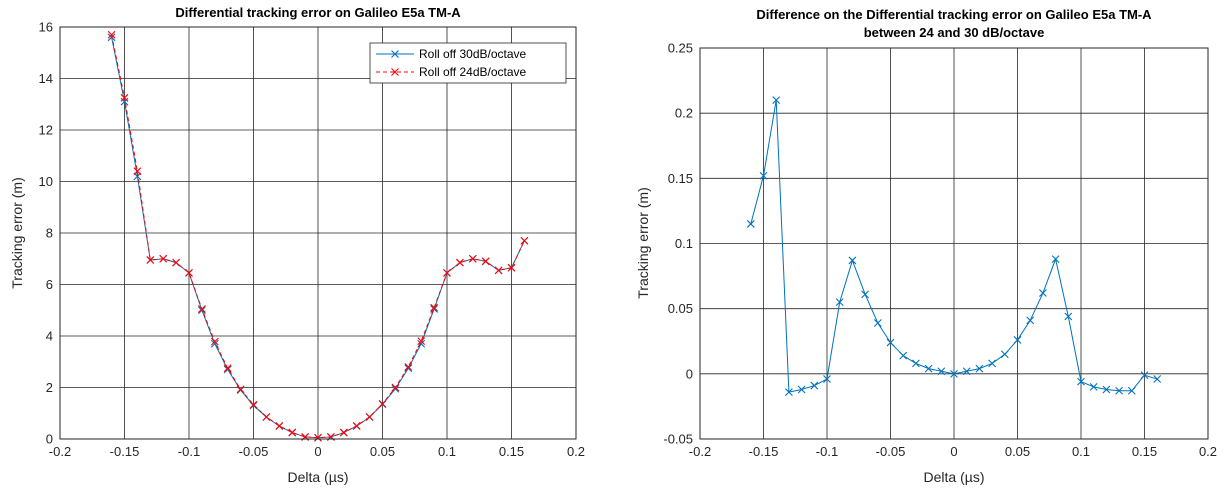 The height and width of the screenshot is (490, 1225). I want to click on y-tick-label: 12, so click(46, 130).